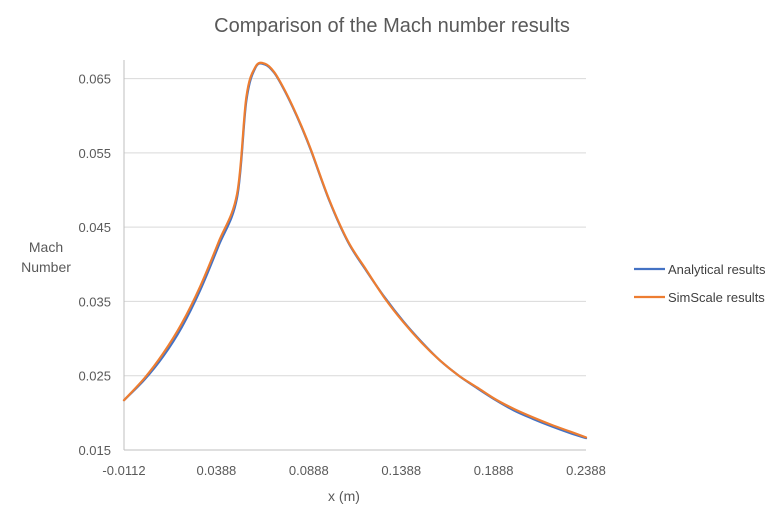 The width and height of the screenshot is (782, 516). Describe the element at coordinates (700, 283) in the screenshot. I see `legend: Analytical results SimScale results` at that location.